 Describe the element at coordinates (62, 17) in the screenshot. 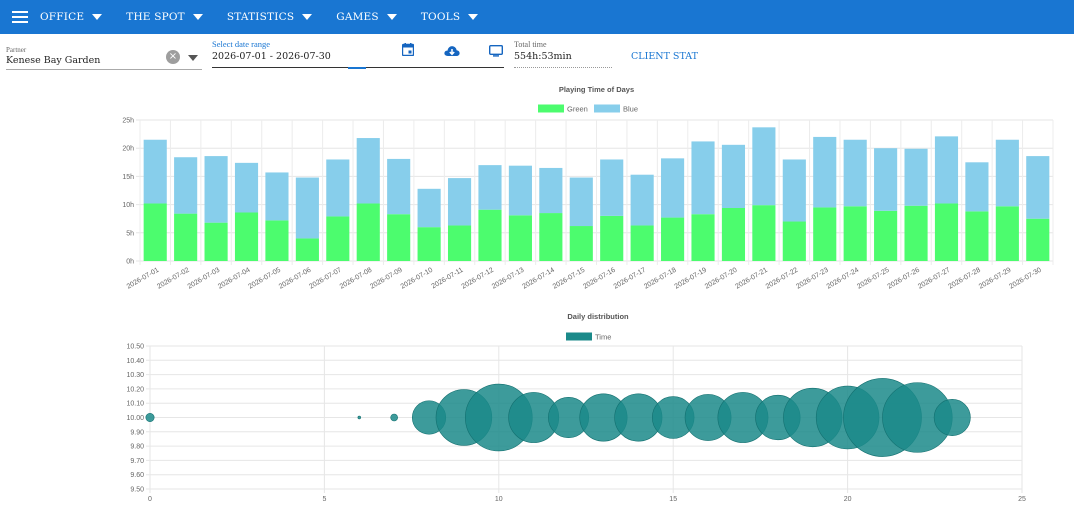

I see `menu-office-label: OFFICE` at that location.